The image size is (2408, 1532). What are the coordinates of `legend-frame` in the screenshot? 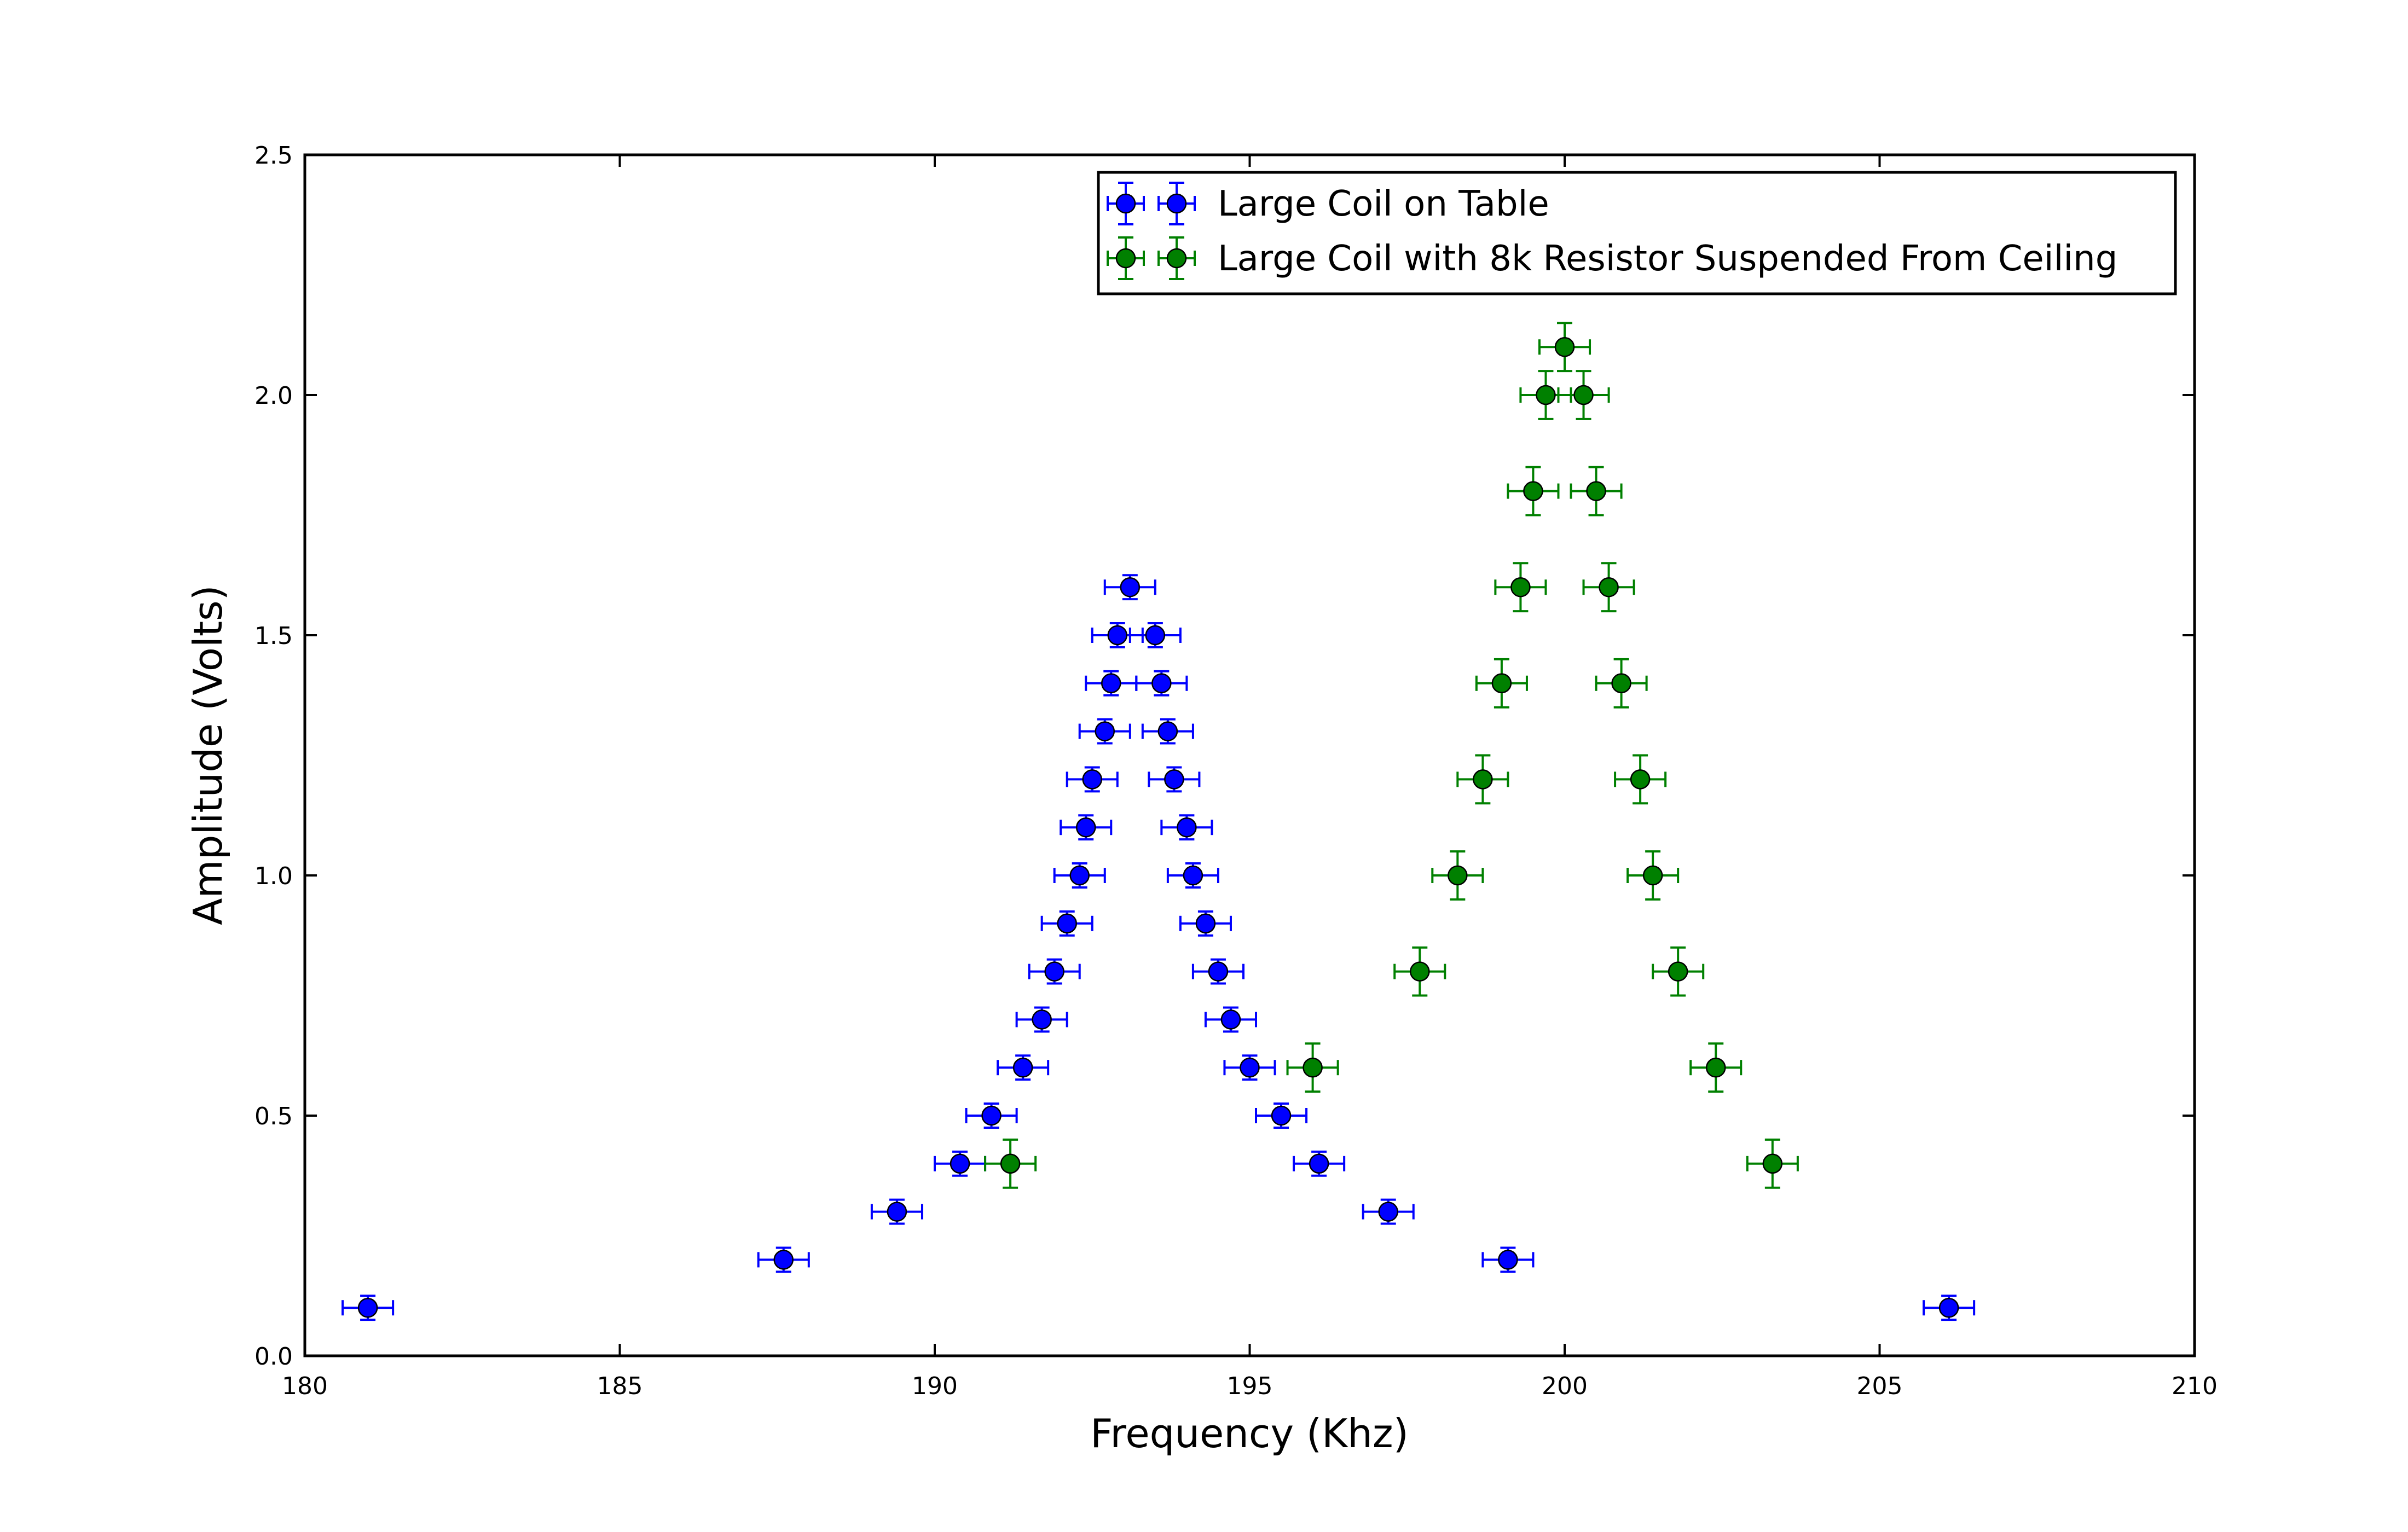 It's located at (1637, 233).